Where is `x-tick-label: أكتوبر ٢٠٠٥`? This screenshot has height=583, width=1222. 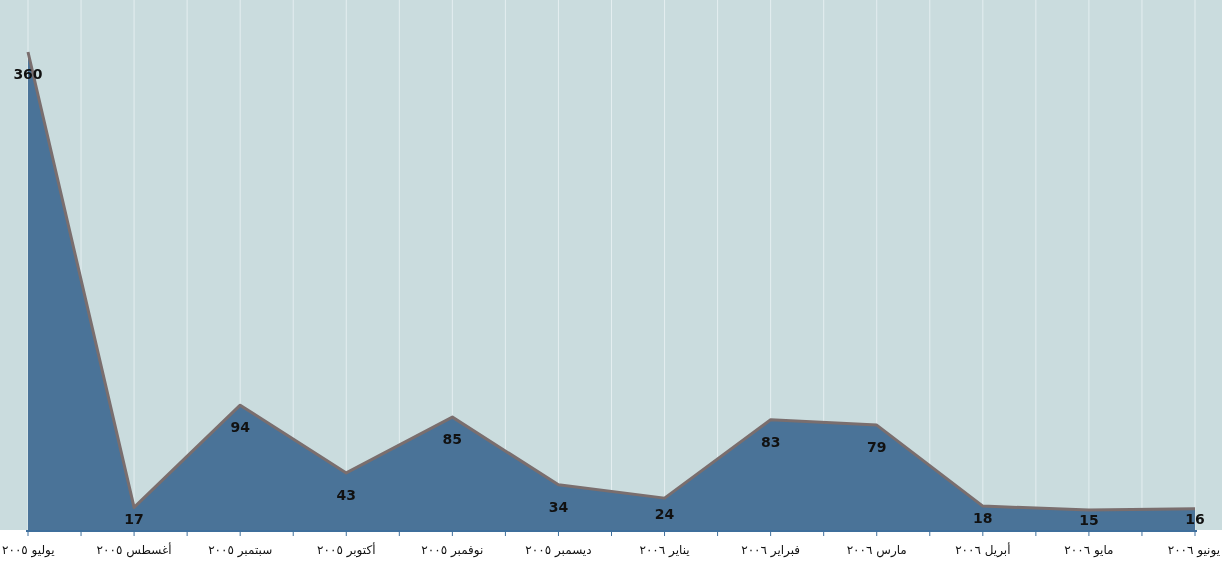
x-tick-label: أكتوبر ٢٠٠٥ is located at coordinates (346, 550).